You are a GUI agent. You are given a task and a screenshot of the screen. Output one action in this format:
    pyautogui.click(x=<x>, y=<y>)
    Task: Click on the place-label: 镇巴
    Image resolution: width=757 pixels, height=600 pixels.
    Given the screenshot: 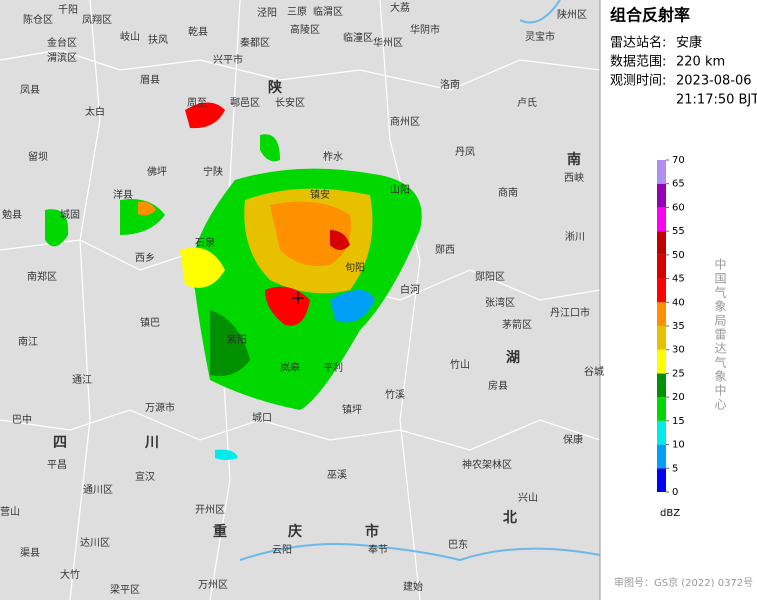 What is the action you would take?
    pyautogui.click(x=150, y=322)
    